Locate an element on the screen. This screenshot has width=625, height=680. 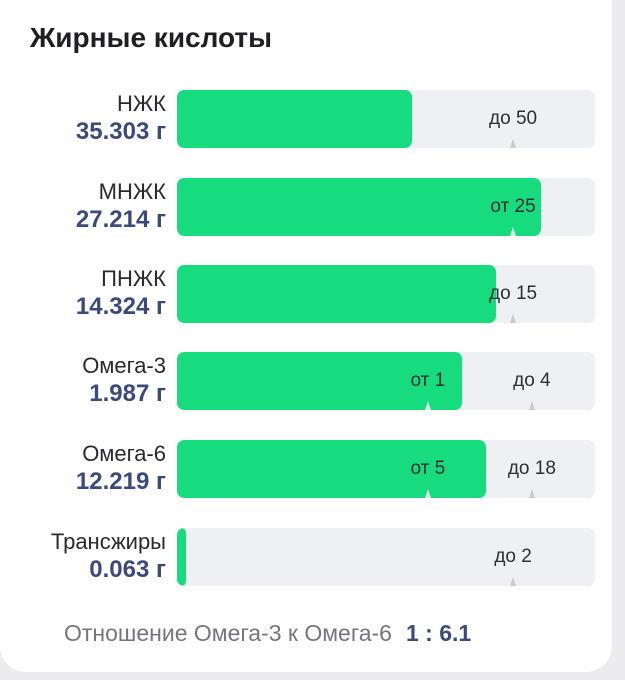
nutrient-value: 14.324 г is located at coordinates (120, 306).